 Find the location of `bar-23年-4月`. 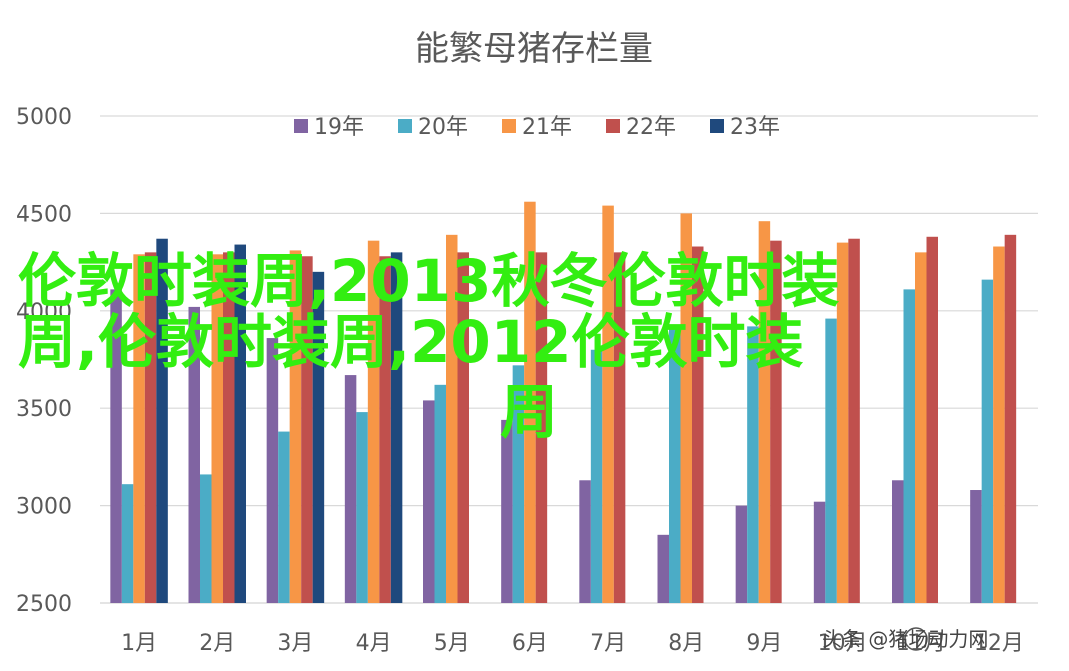

bar-23年-4月 is located at coordinates (396, 428).